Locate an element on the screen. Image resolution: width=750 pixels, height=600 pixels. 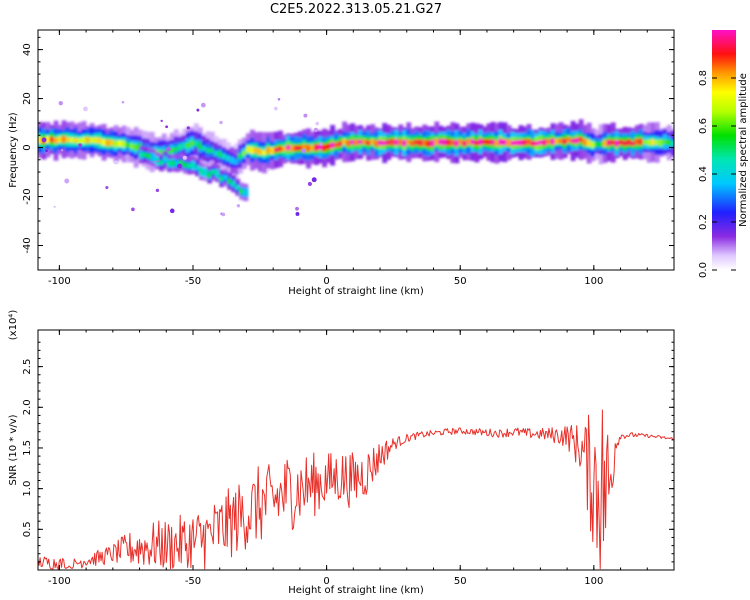
y-tick-label: -40 is located at coordinates (27, 245).